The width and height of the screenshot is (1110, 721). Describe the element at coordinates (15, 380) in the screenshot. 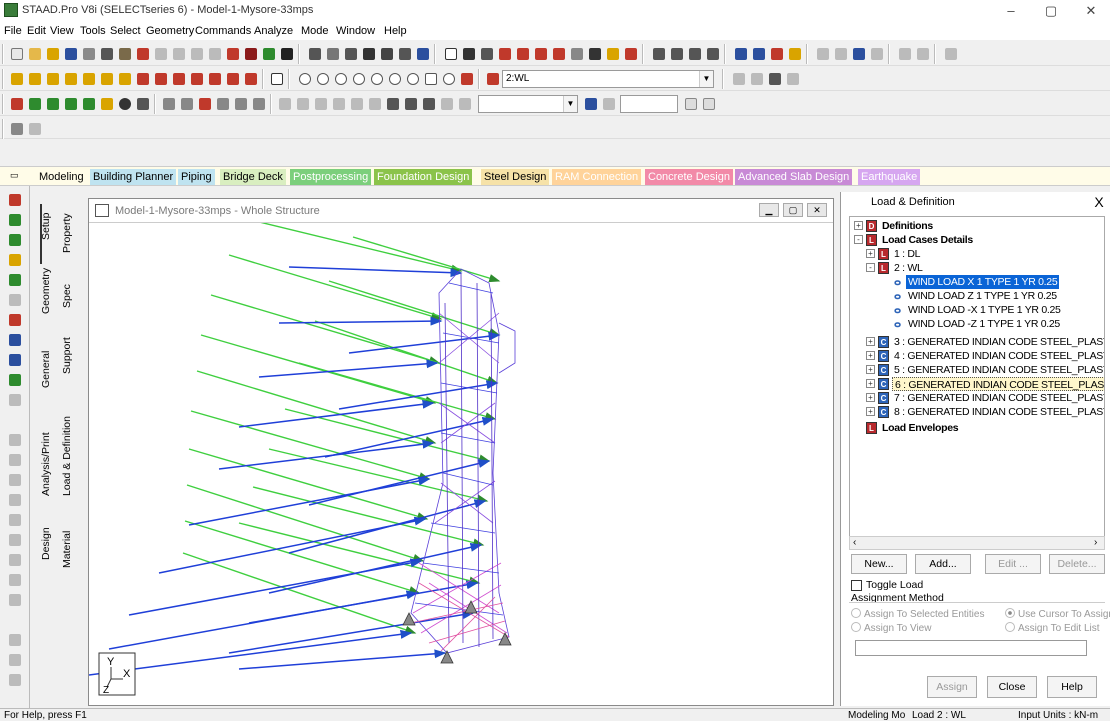

I see `add-node-icon` at that location.